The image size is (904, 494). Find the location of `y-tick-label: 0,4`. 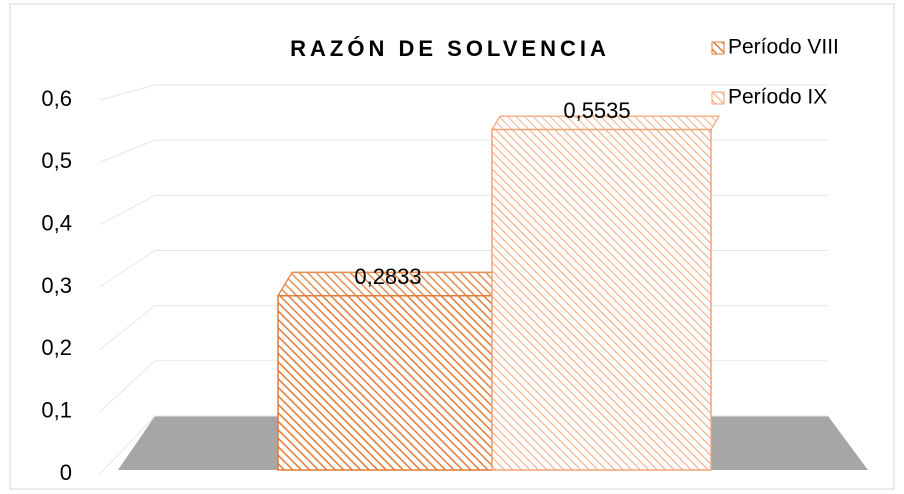

y-tick-label: 0,4 is located at coordinates (56, 222).